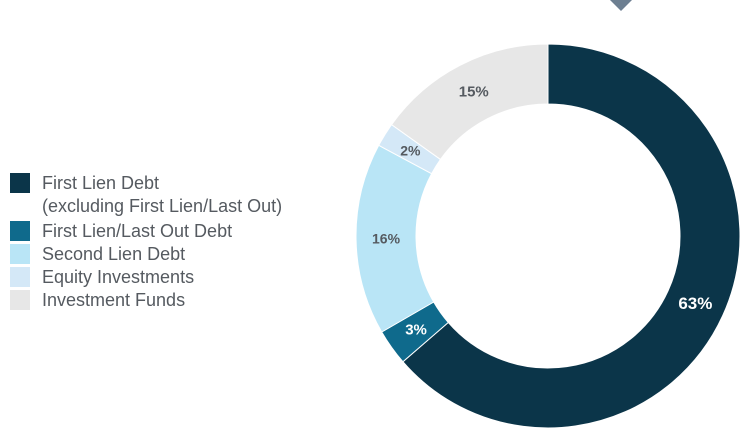  I want to click on slice-value-label: 3%, so click(416, 329).